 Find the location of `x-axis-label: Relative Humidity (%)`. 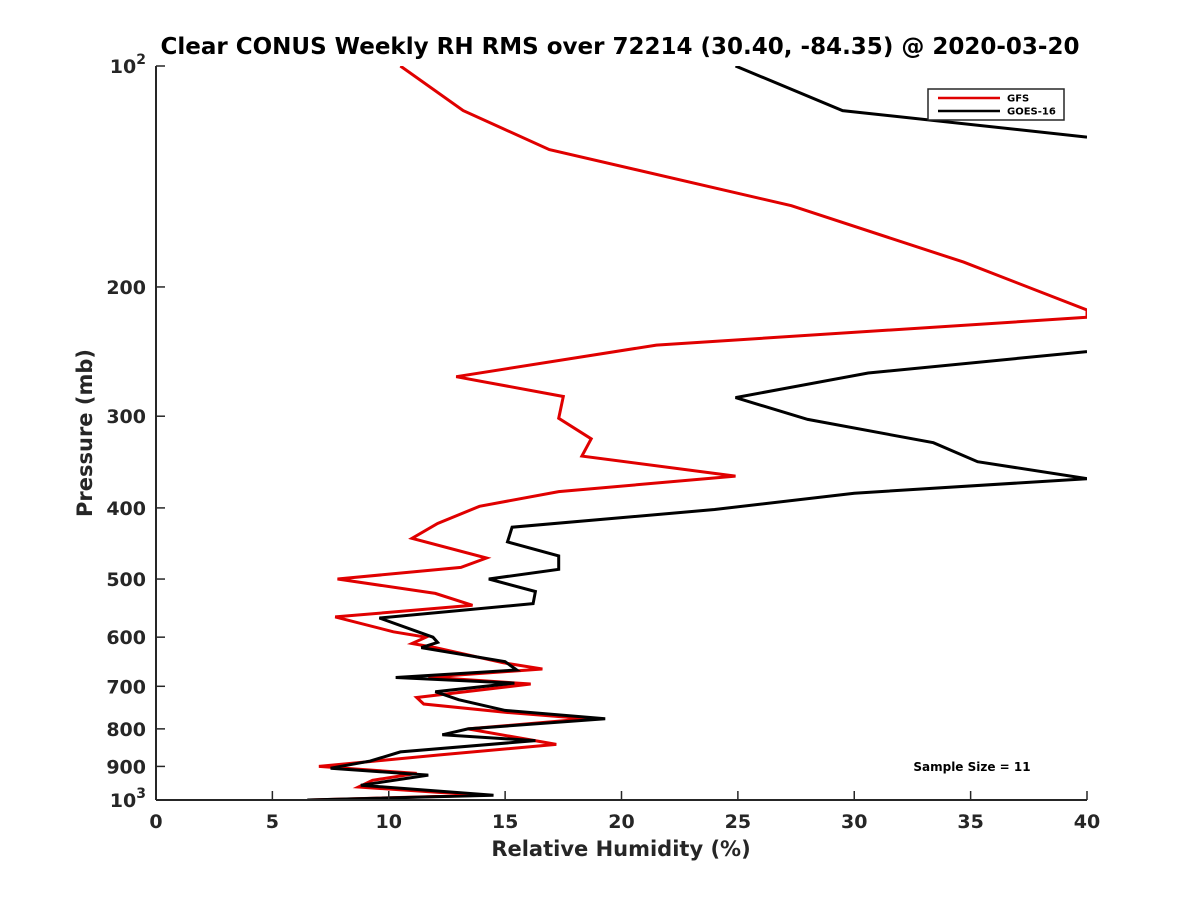

x-axis-label: Relative Humidity (%) is located at coordinates (620, 849).